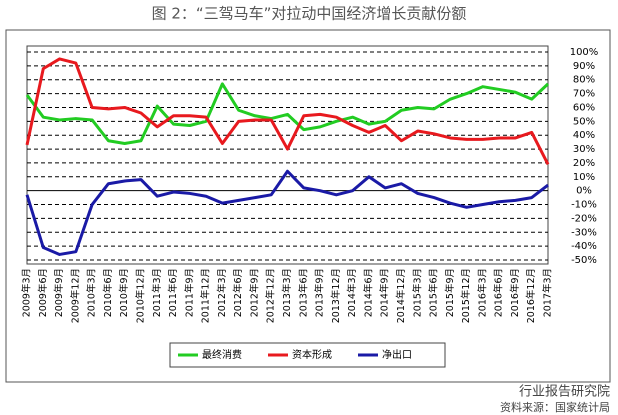  I want to click on legend-label: 最终消费, so click(222, 354).